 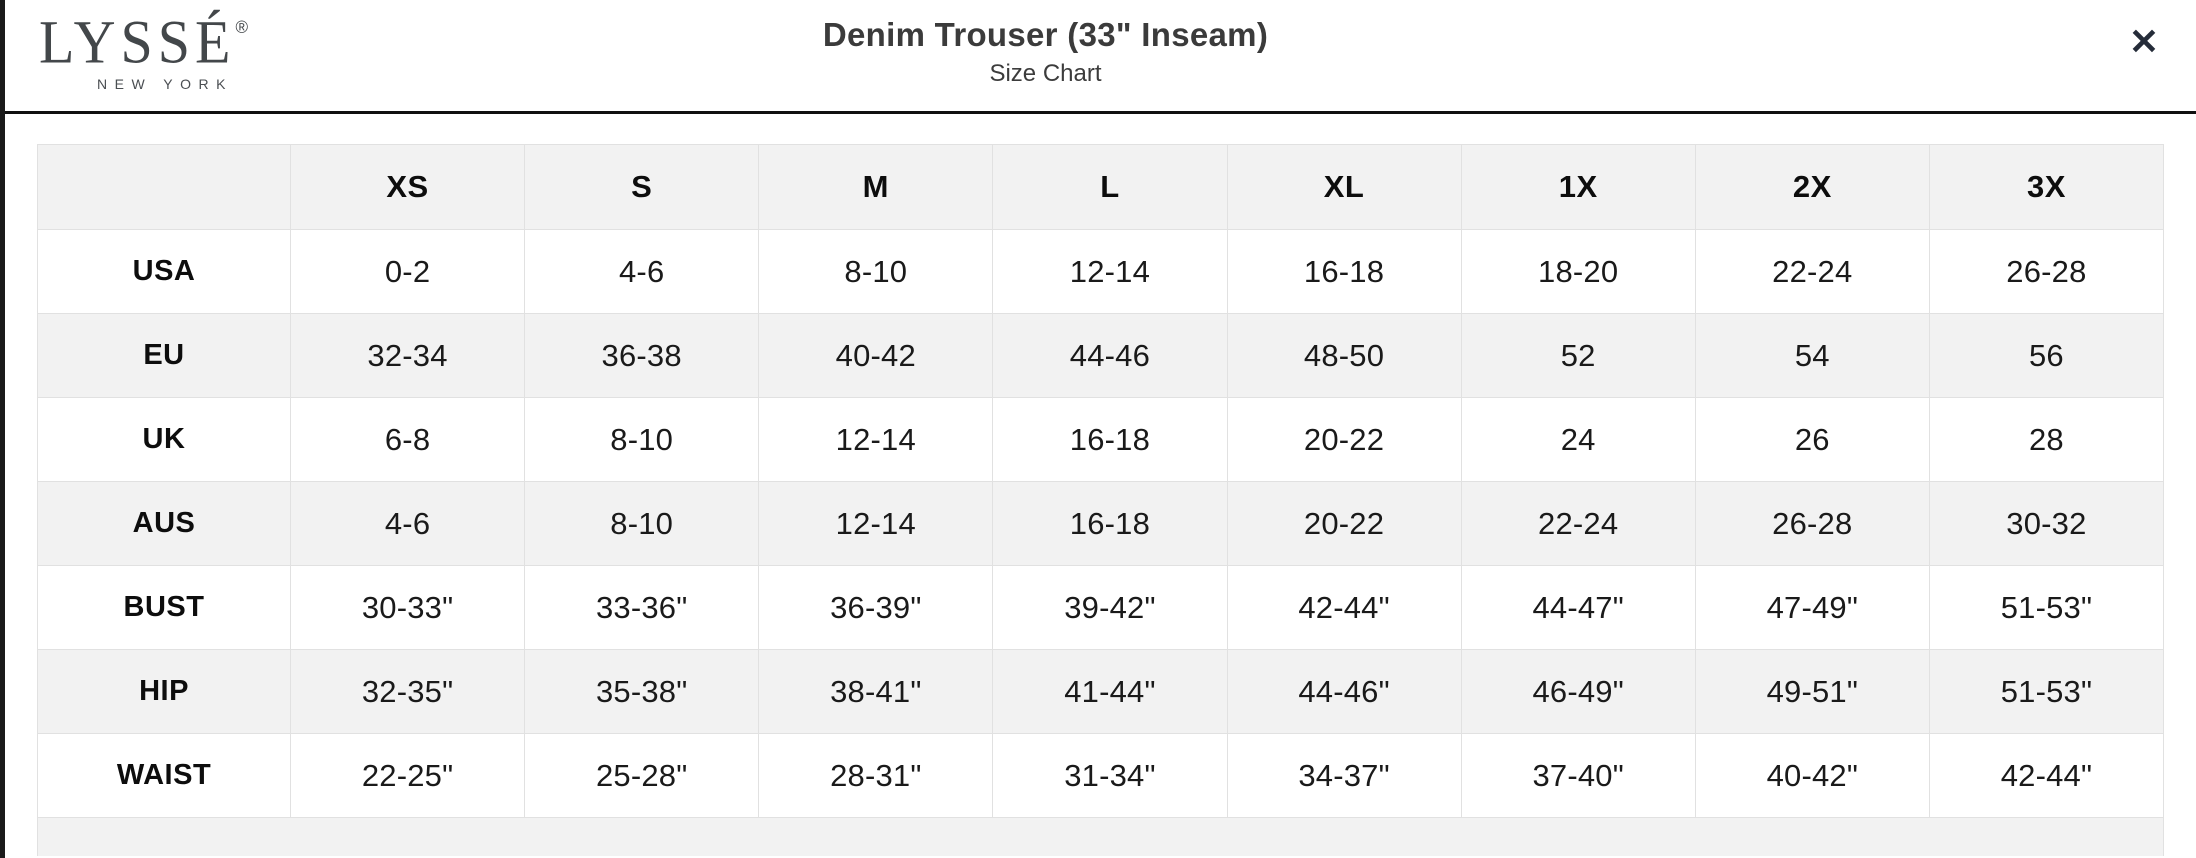 What do you see at coordinates (164, 691) in the screenshot?
I see `row-label-hip: HIP` at bounding box center [164, 691].